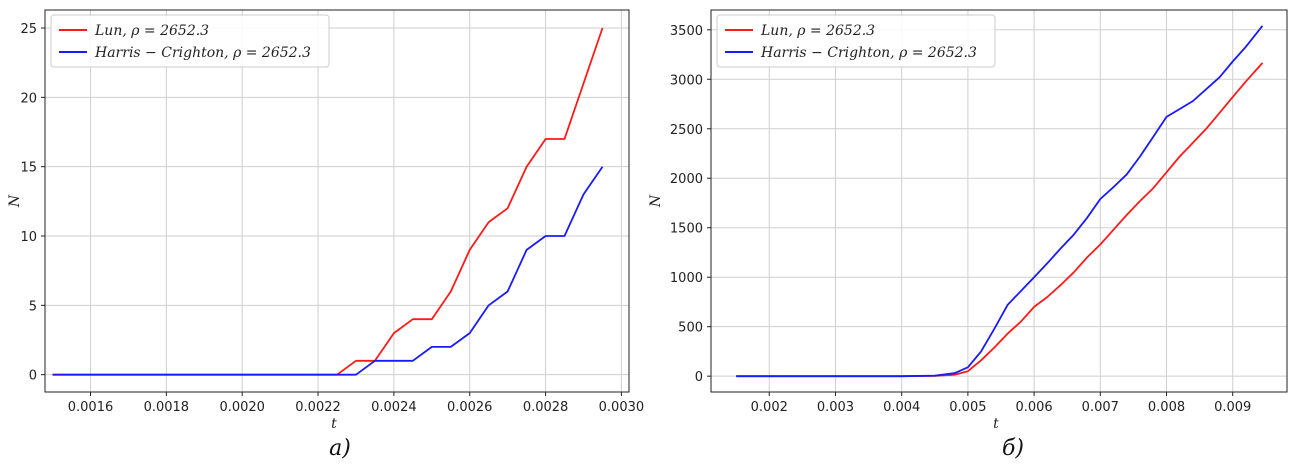 The image size is (1289, 469). Describe the element at coordinates (1033, 407) in the screenshot. I see `x-tick-label-4: 0.006` at that location.